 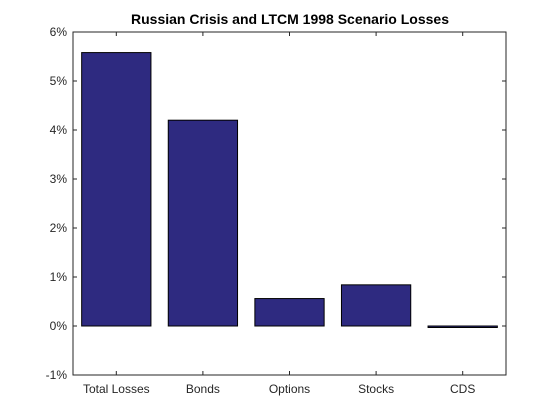 I want to click on y-tick-label: 5%, so click(x=59, y=81).